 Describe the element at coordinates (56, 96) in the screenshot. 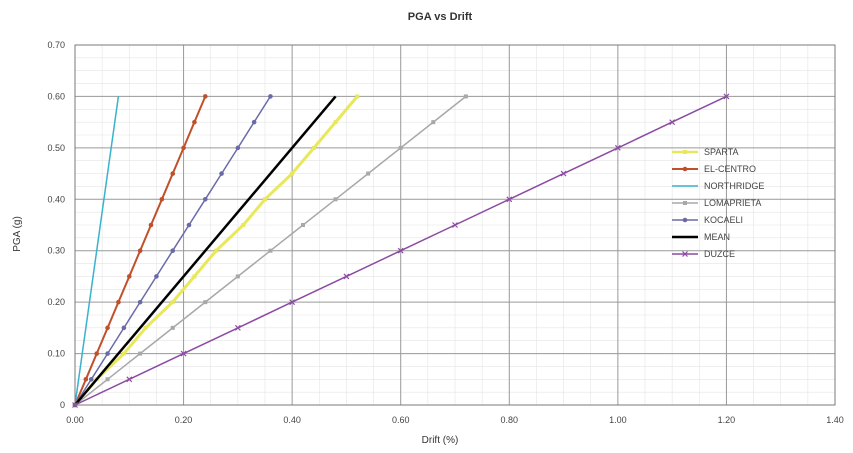

I see `y-tick-label: 0.60` at that location.